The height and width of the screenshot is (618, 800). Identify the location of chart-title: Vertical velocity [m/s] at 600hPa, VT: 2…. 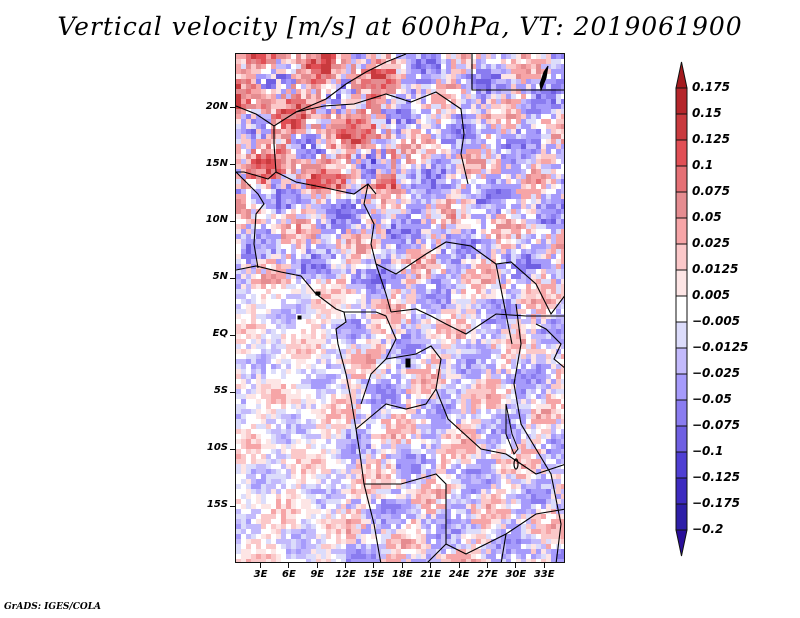
(400, 26).